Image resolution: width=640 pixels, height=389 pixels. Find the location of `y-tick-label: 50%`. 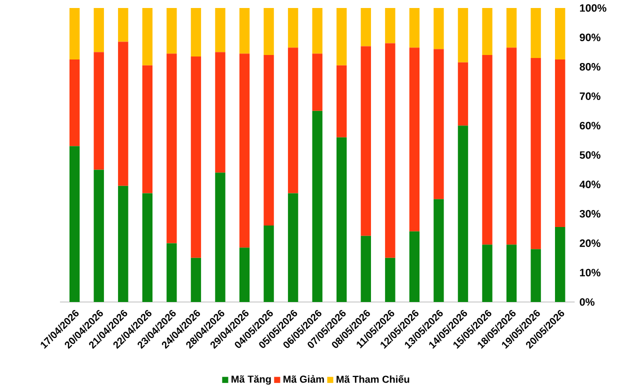

y-tick-label: 50% is located at coordinates (590, 155).